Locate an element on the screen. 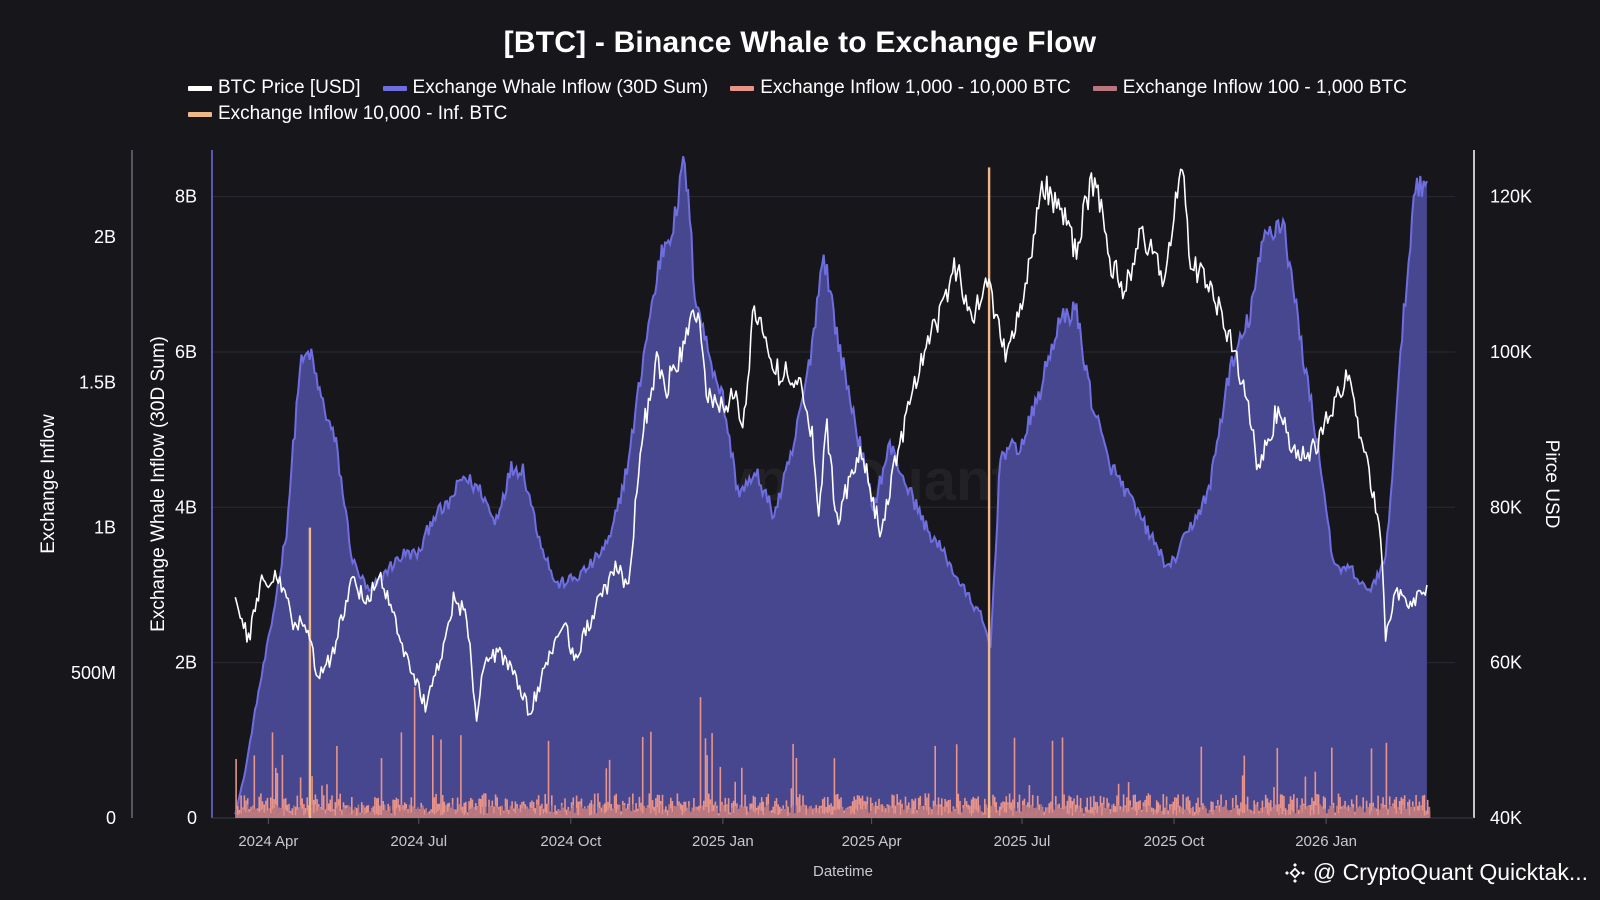  legend-item-inflow-100-1000: Exchange Inflow 100 - 1,000 BTC is located at coordinates (1249, 87).